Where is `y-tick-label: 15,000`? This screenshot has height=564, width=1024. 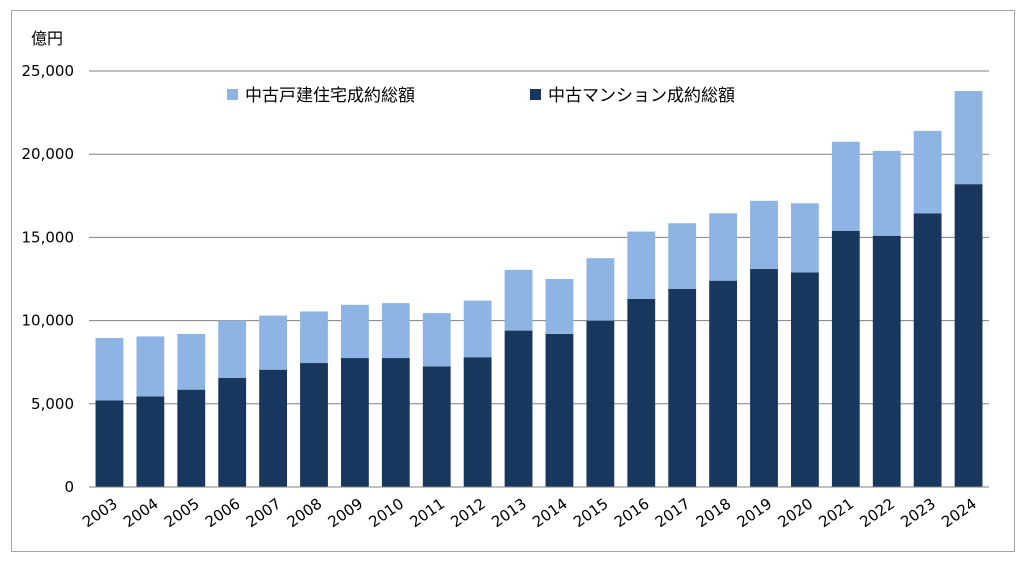
y-tick-label: 15,000 is located at coordinates (48, 237).